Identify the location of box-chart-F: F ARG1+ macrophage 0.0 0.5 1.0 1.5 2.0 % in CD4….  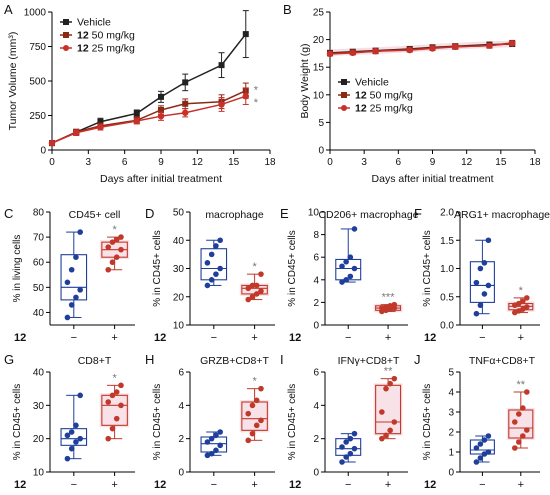
(482, 275).